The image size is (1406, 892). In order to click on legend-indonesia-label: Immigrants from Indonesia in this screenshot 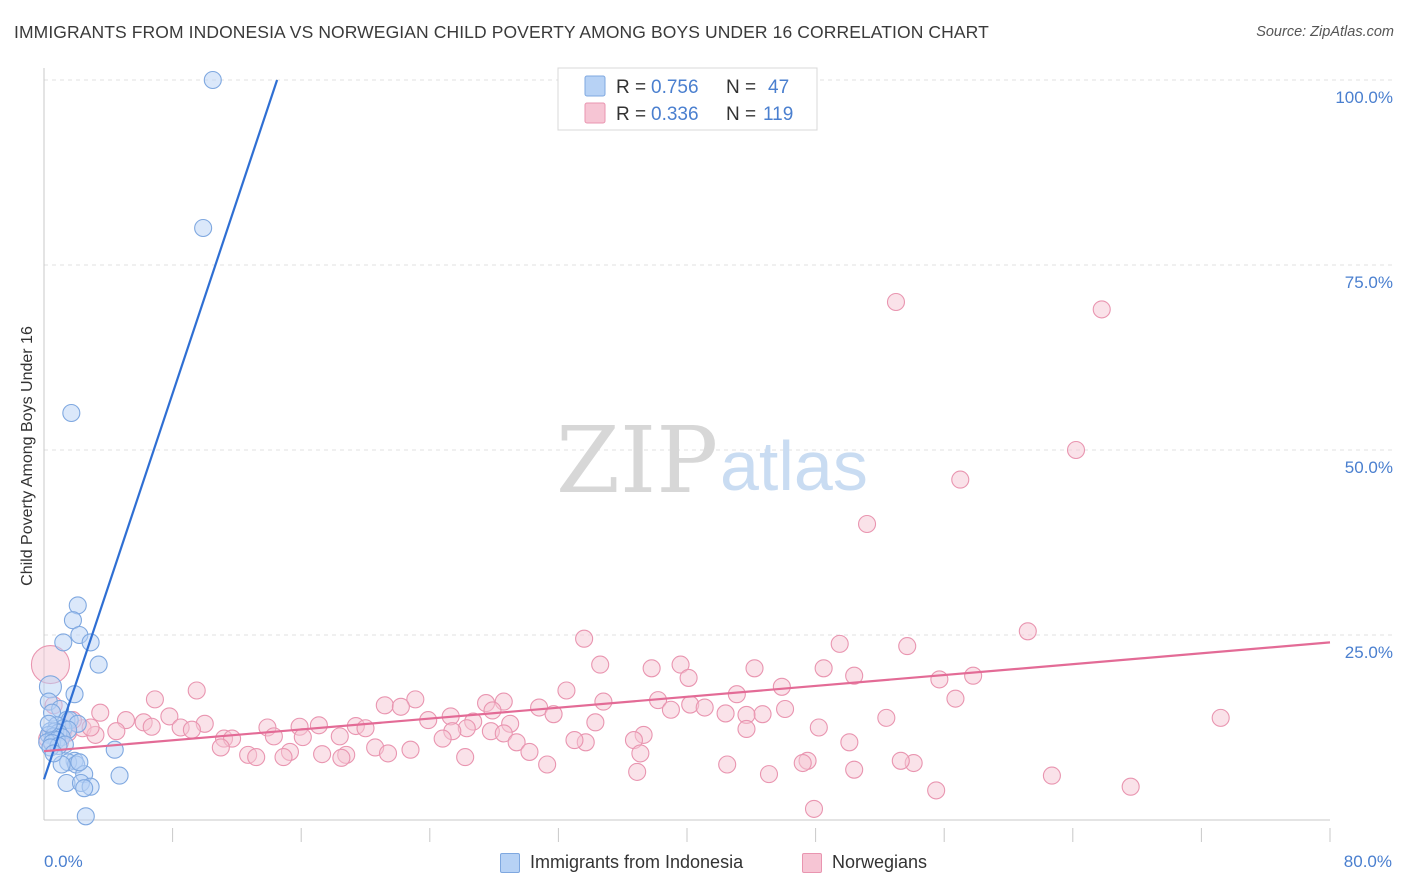, I will do `click(637, 862)`.